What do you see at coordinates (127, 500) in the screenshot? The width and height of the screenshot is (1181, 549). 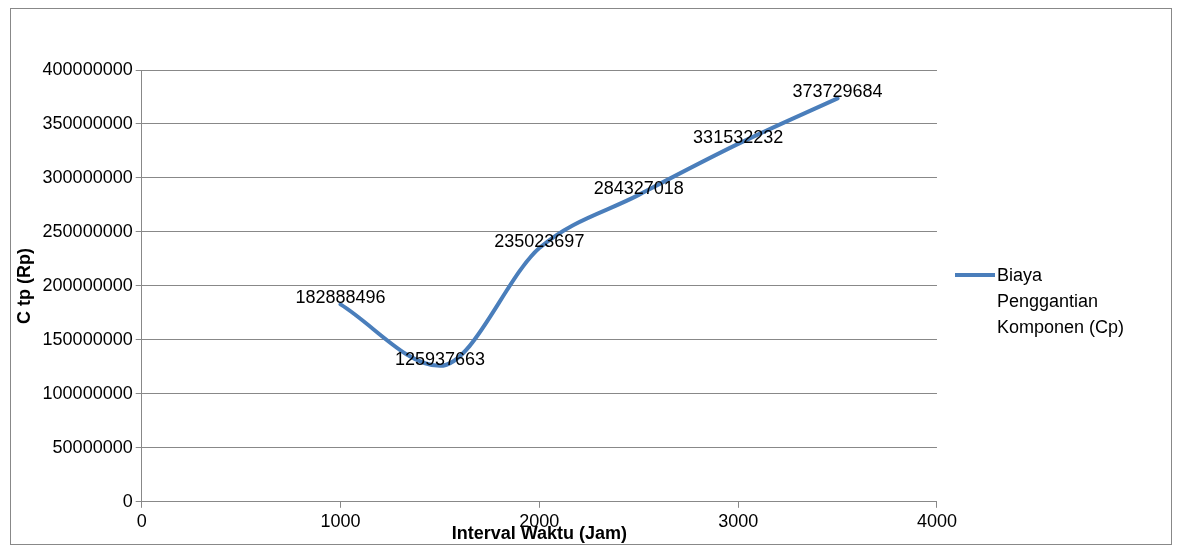 I see `y-tick-label: 0` at bounding box center [127, 500].